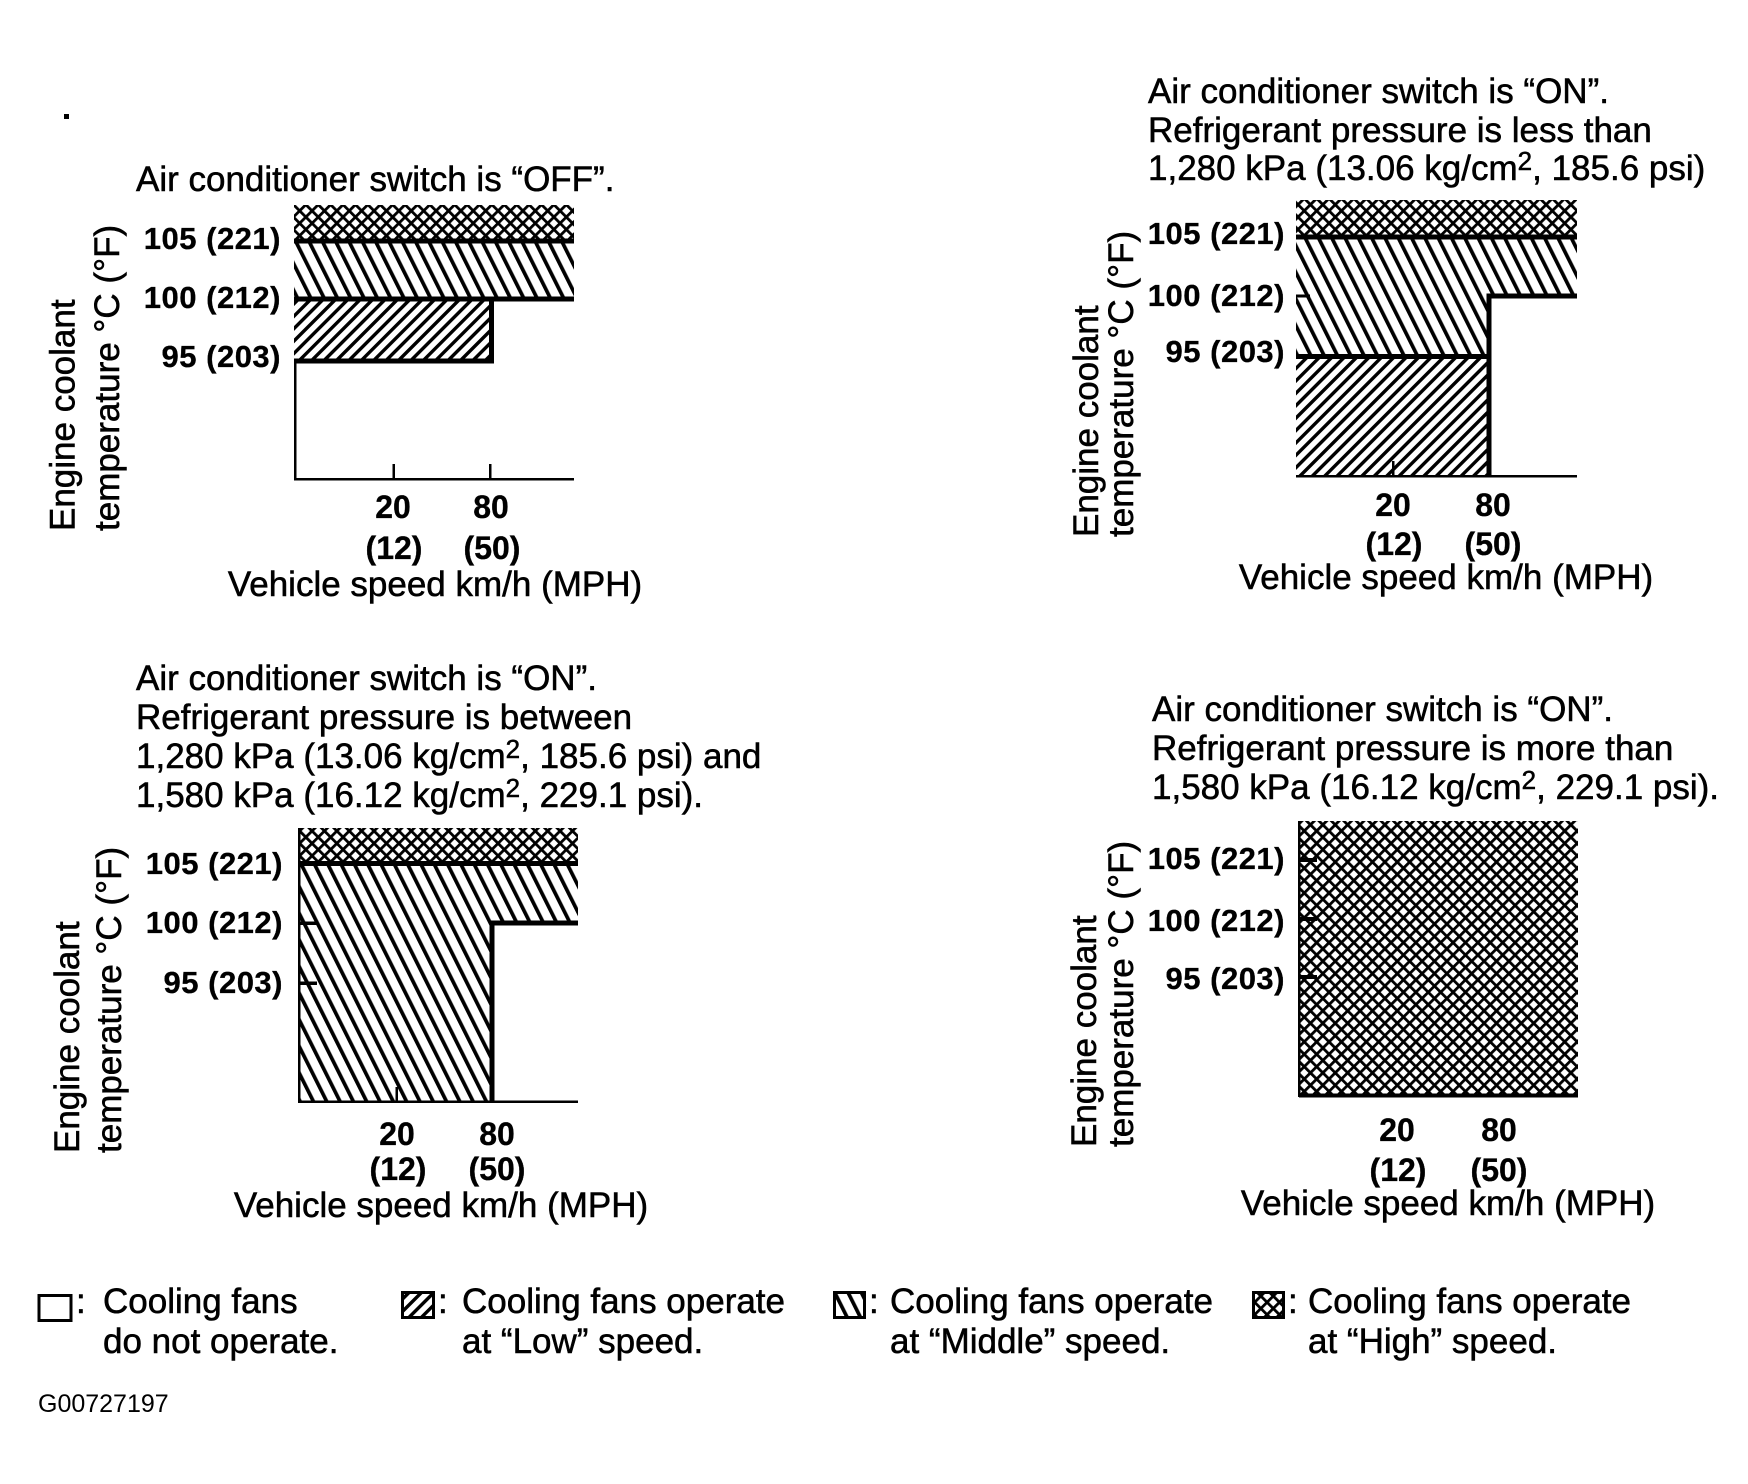 This screenshot has width=1748, height=1484. I want to click on svg-text: Cooling fans, so click(200, 1301).